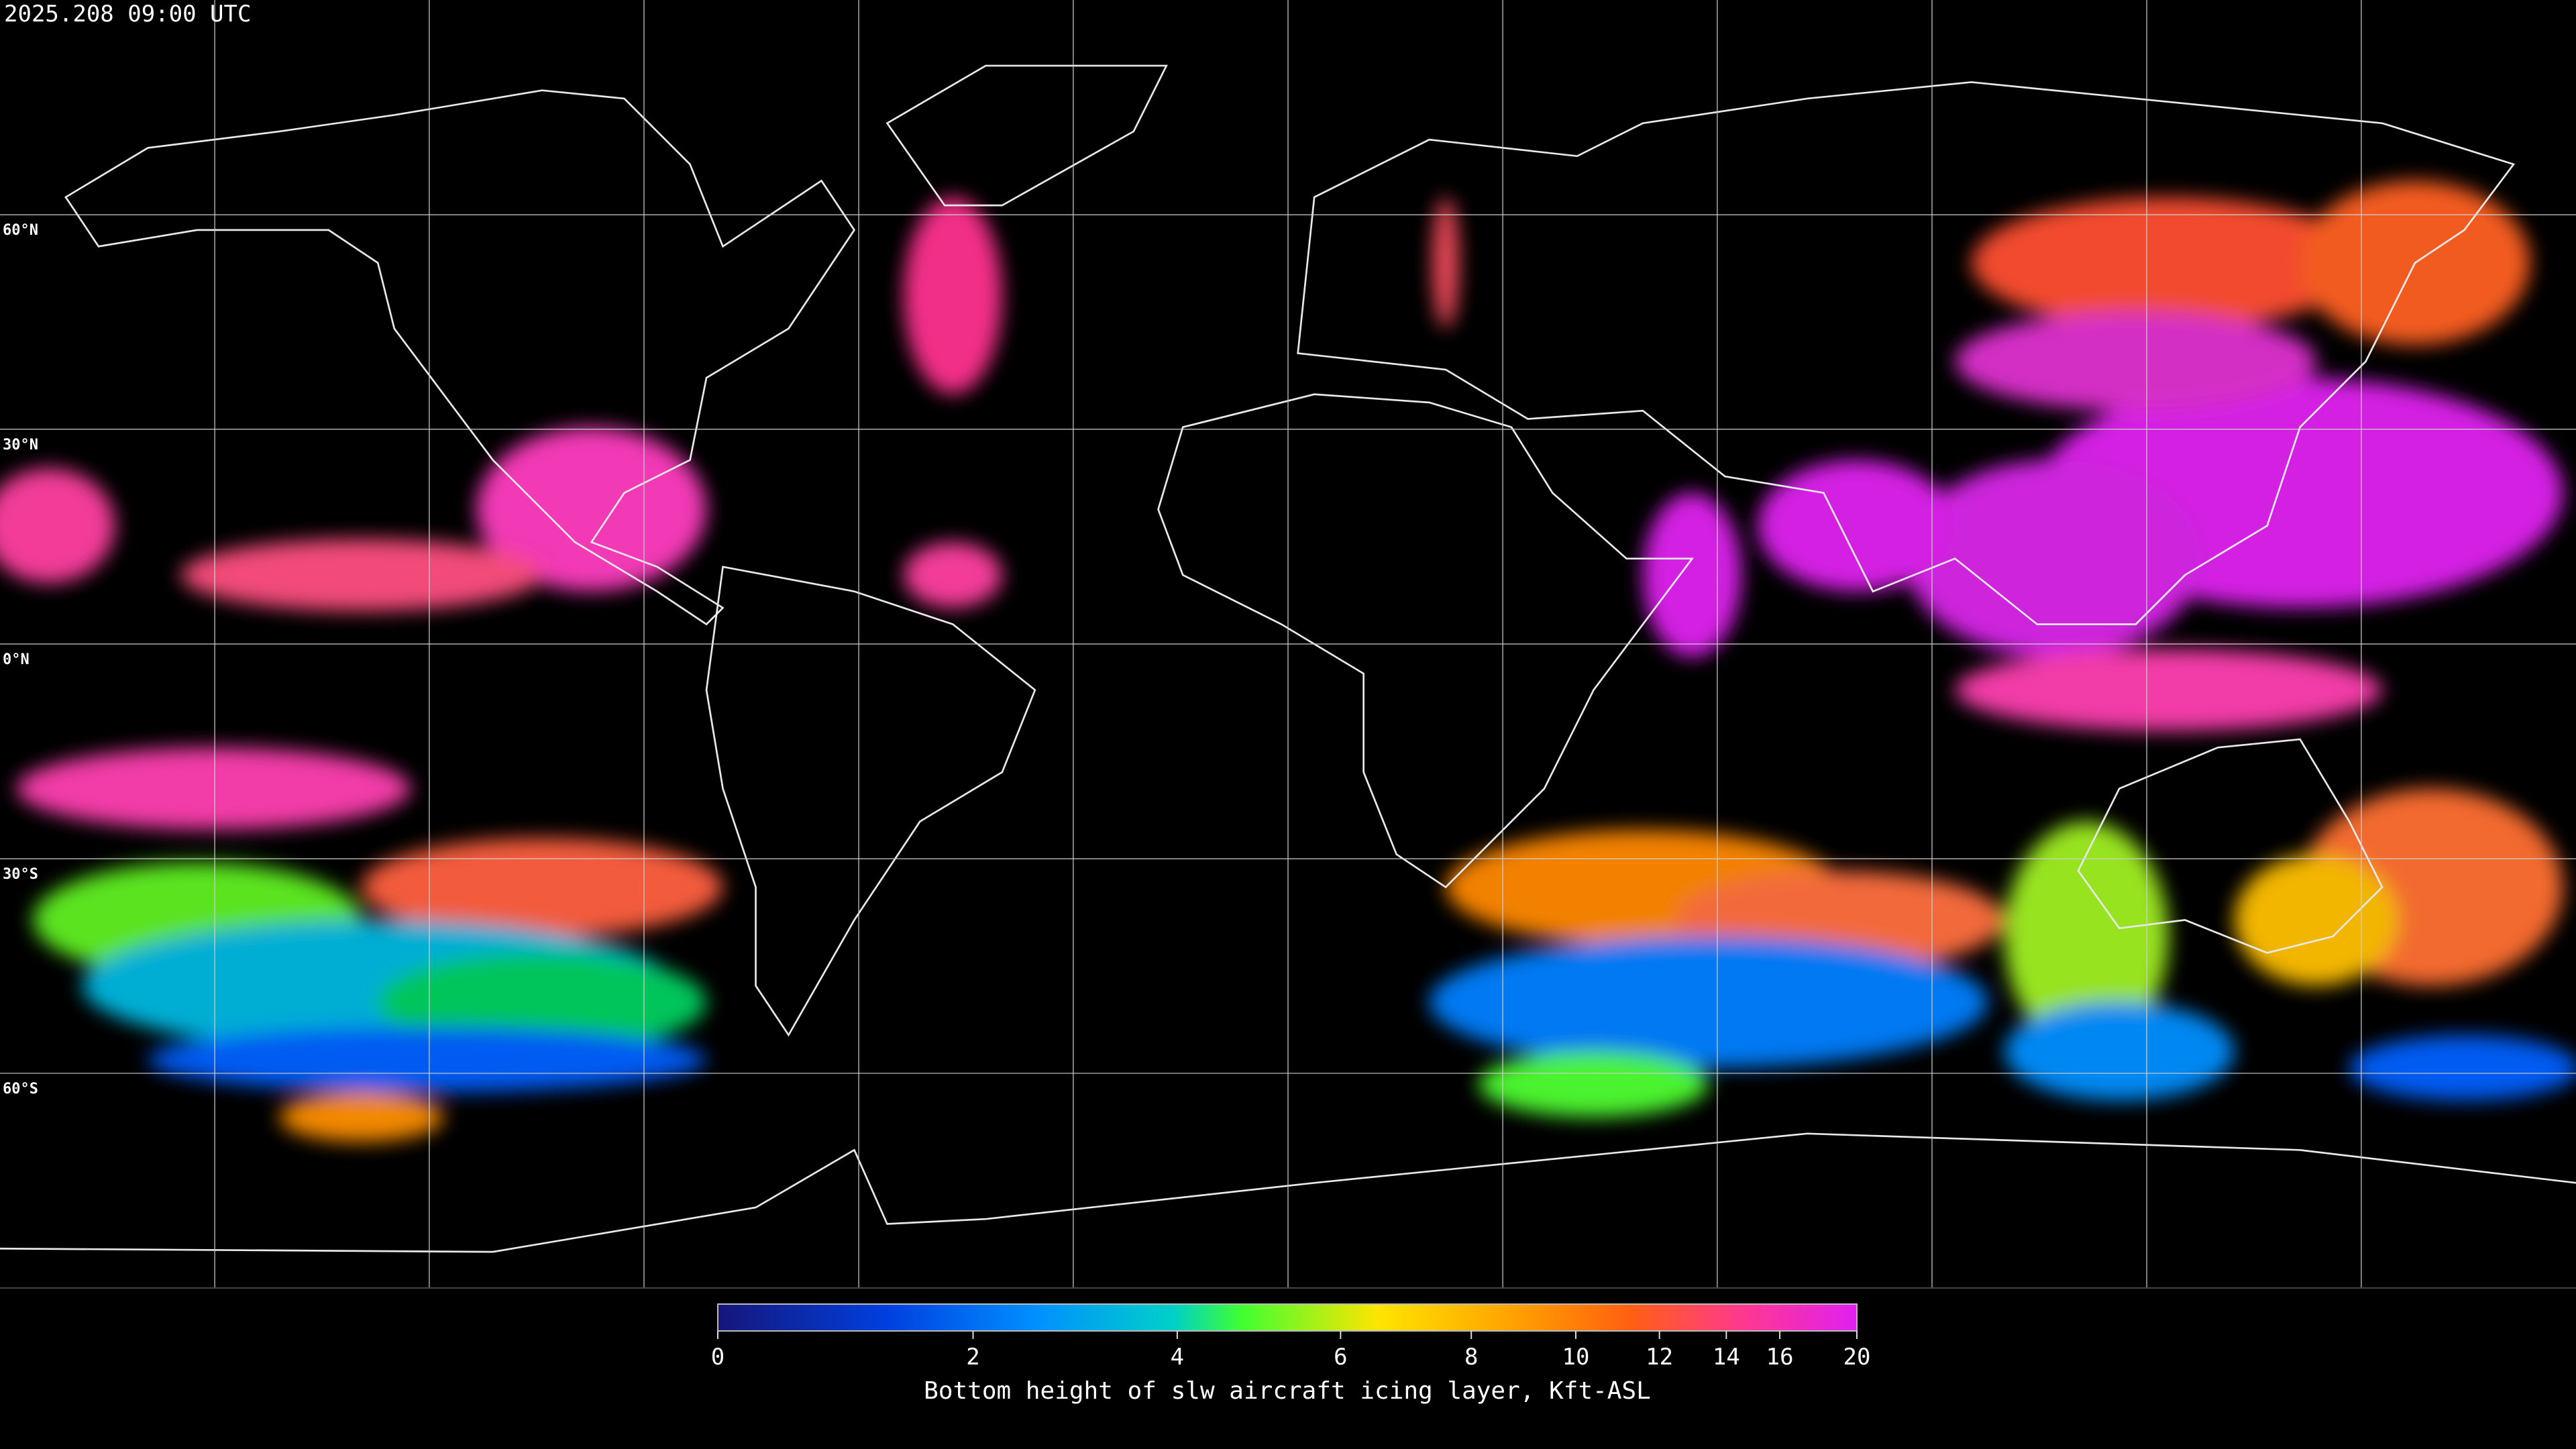 The height and width of the screenshot is (1449, 2576). What do you see at coordinates (717, 1357) in the screenshot?
I see `colorbar-tick-label: 0` at bounding box center [717, 1357].